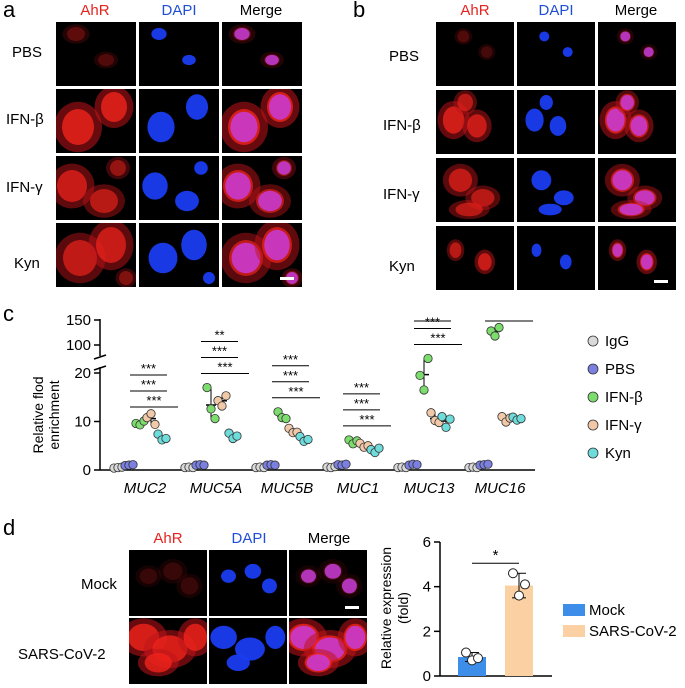 This screenshot has height=688, width=685. Describe the element at coordinates (470, 257) in the screenshot. I see `panel-b-tile-r3-ahr-image` at that location.